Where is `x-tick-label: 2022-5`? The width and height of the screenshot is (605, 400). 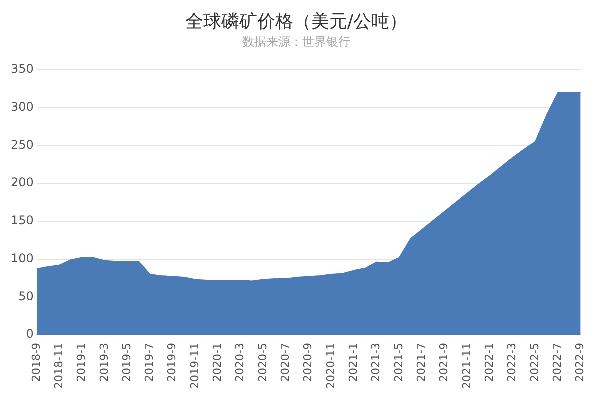 x-tick-label: 2022-5 is located at coordinates (535, 362).